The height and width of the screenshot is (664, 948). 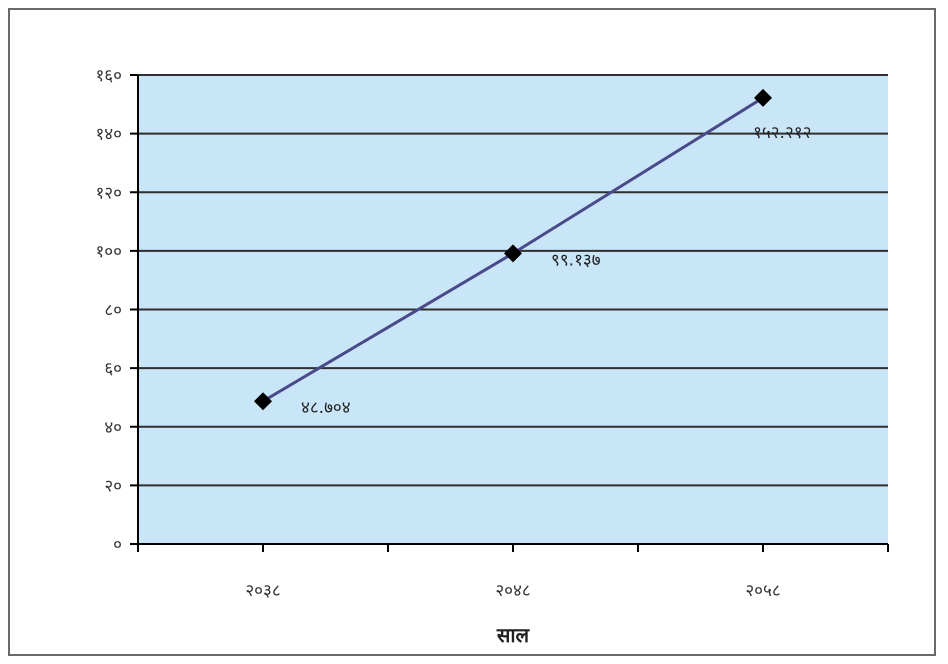 I want to click on y-tick-label: ४०, so click(x=113, y=428).